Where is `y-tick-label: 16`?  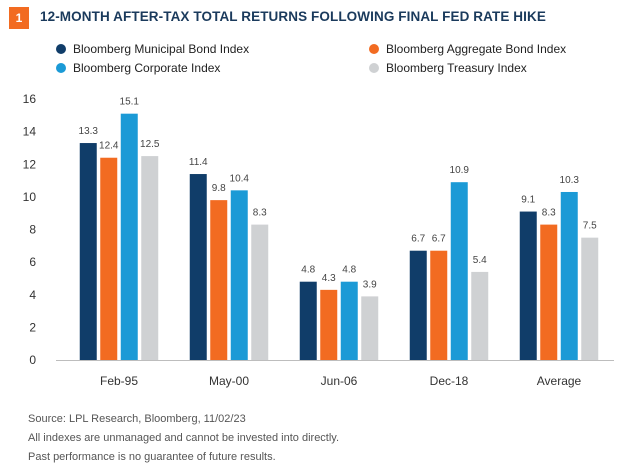
y-tick-label: 16 is located at coordinates (30, 99).